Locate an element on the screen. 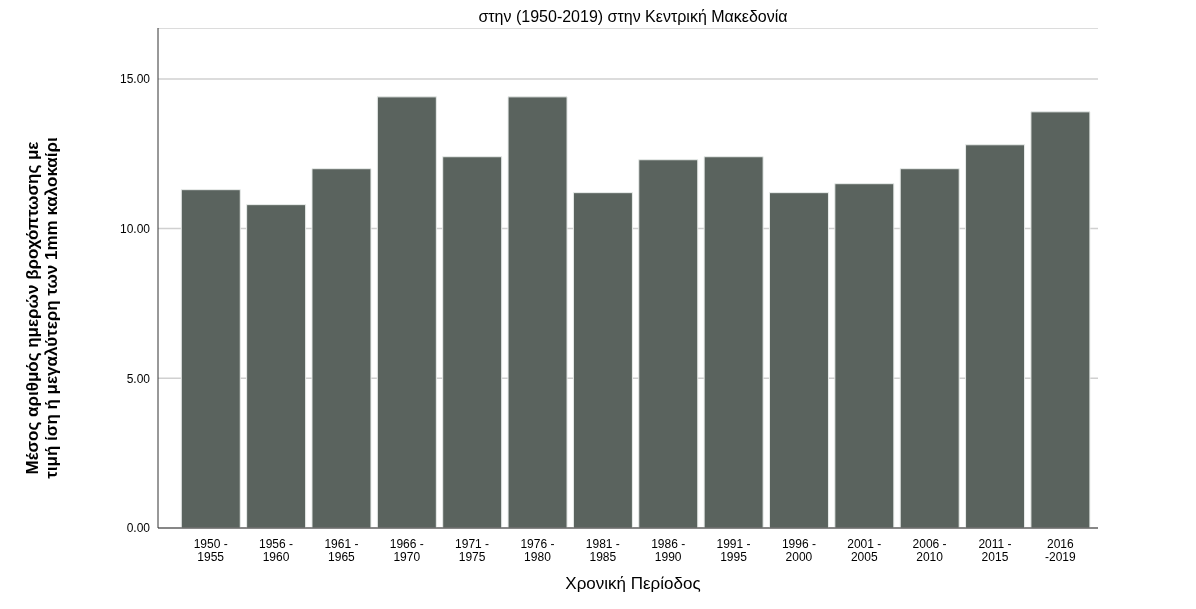  y-axis-title: Μέσος αριθμός ημερών βροχόπτωσης με τιμή ίση ή μεγαλύτερη των 1mm καλοκαίρι is located at coordinates (42, 307).